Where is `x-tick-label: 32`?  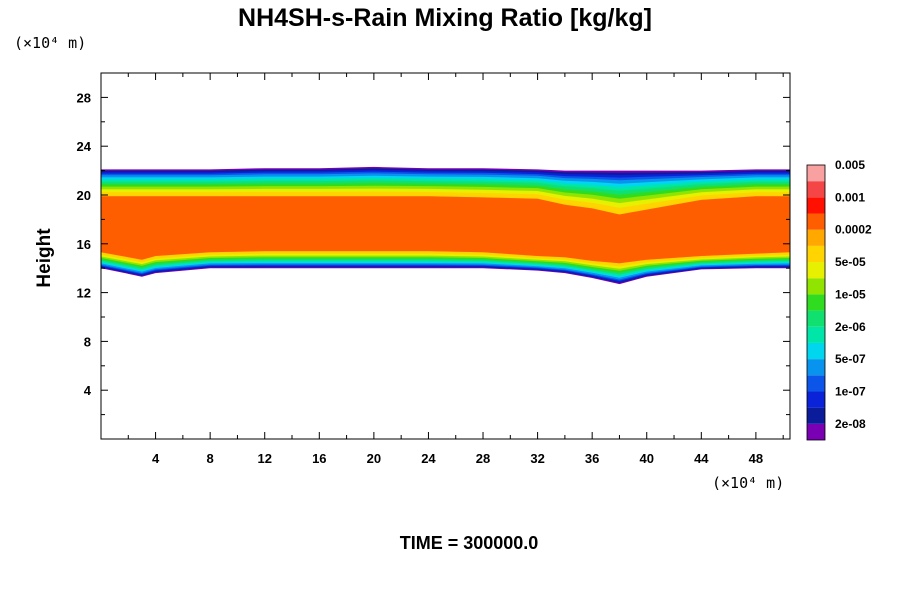
x-tick-label: 32 is located at coordinates (537, 458).